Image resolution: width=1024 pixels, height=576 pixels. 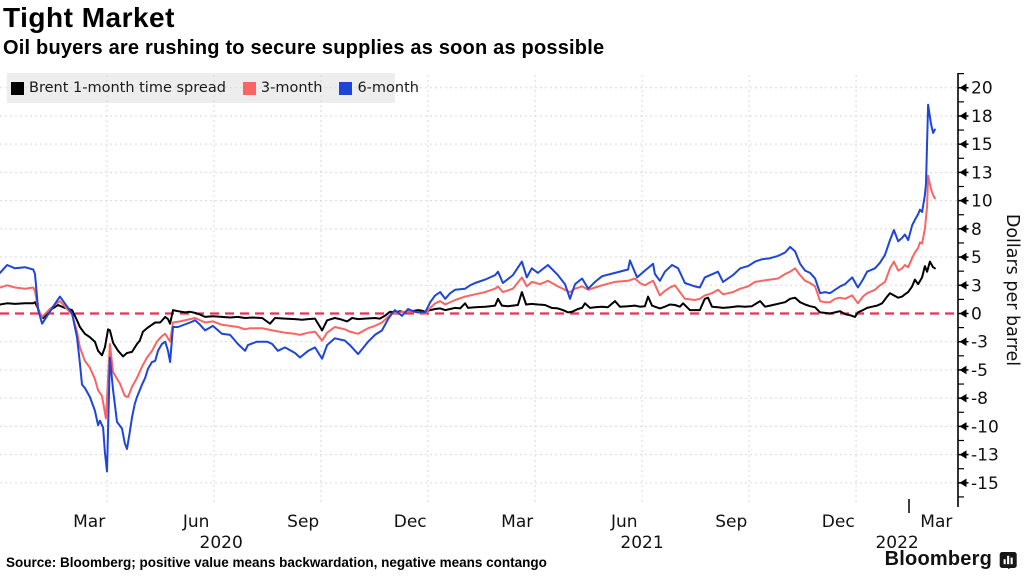 I want to click on legend-swatch-1-month, so click(x=17, y=88).